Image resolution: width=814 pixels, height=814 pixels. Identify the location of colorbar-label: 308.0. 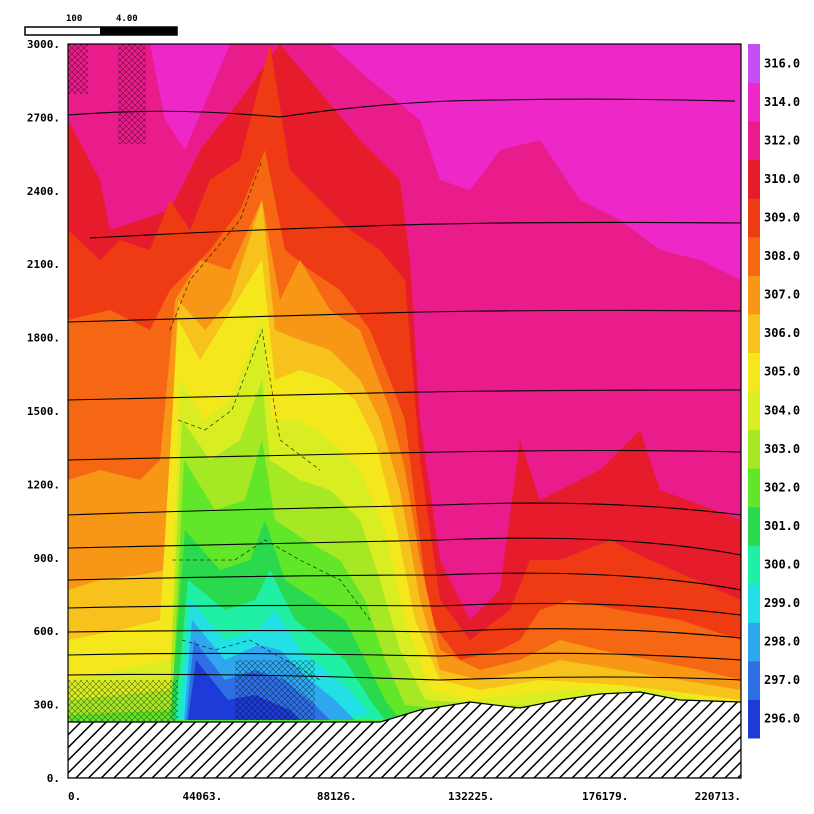
(782, 256).